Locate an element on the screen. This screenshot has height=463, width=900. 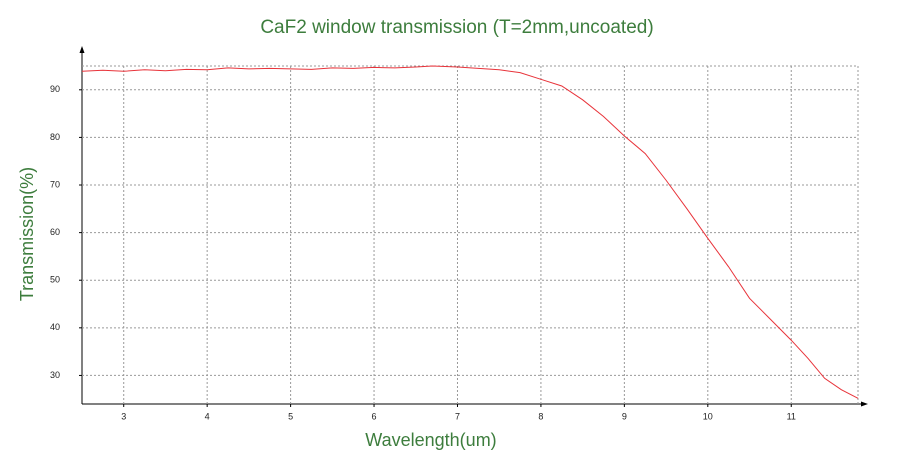
x-tick-label: 10 is located at coordinates (708, 416).